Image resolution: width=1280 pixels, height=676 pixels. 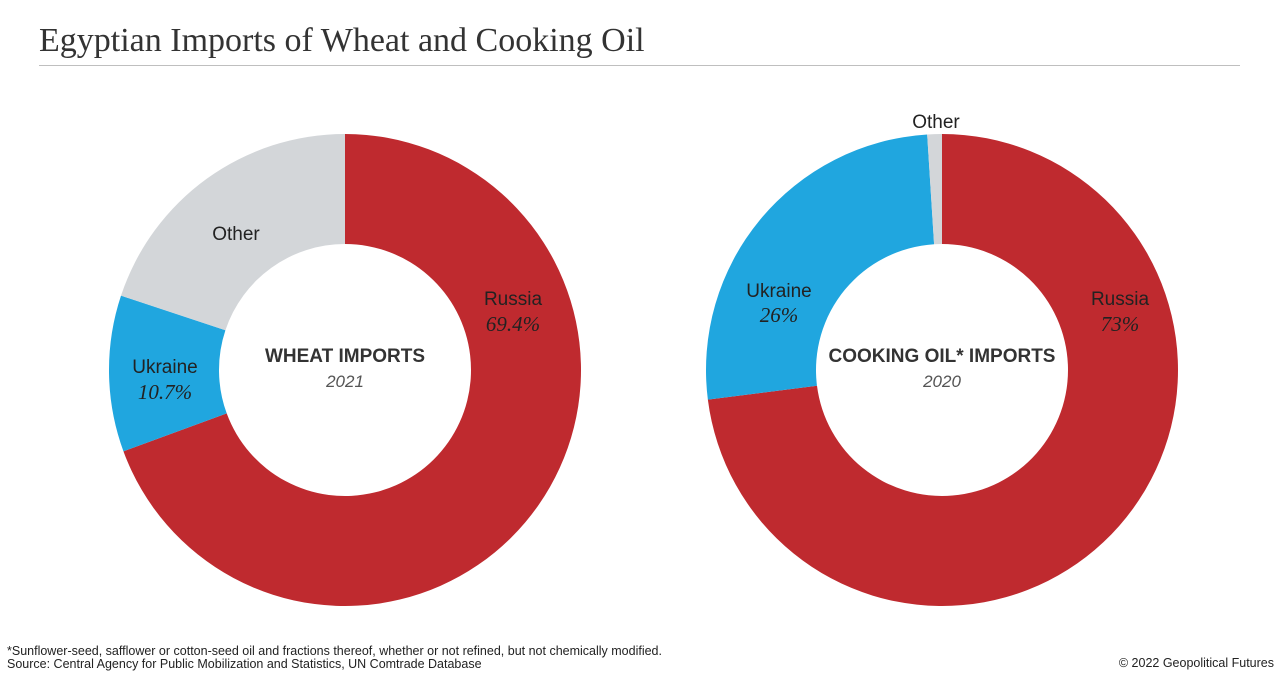 I want to click on donut-1-center-title: COOKING OIL* IMPORTS, so click(x=942, y=356).